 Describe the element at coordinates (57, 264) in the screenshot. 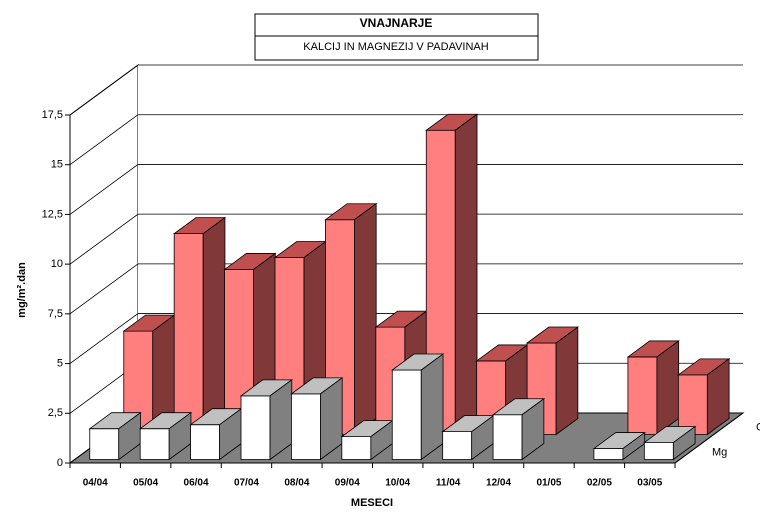

I see `y-tick-label: 10` at that location.